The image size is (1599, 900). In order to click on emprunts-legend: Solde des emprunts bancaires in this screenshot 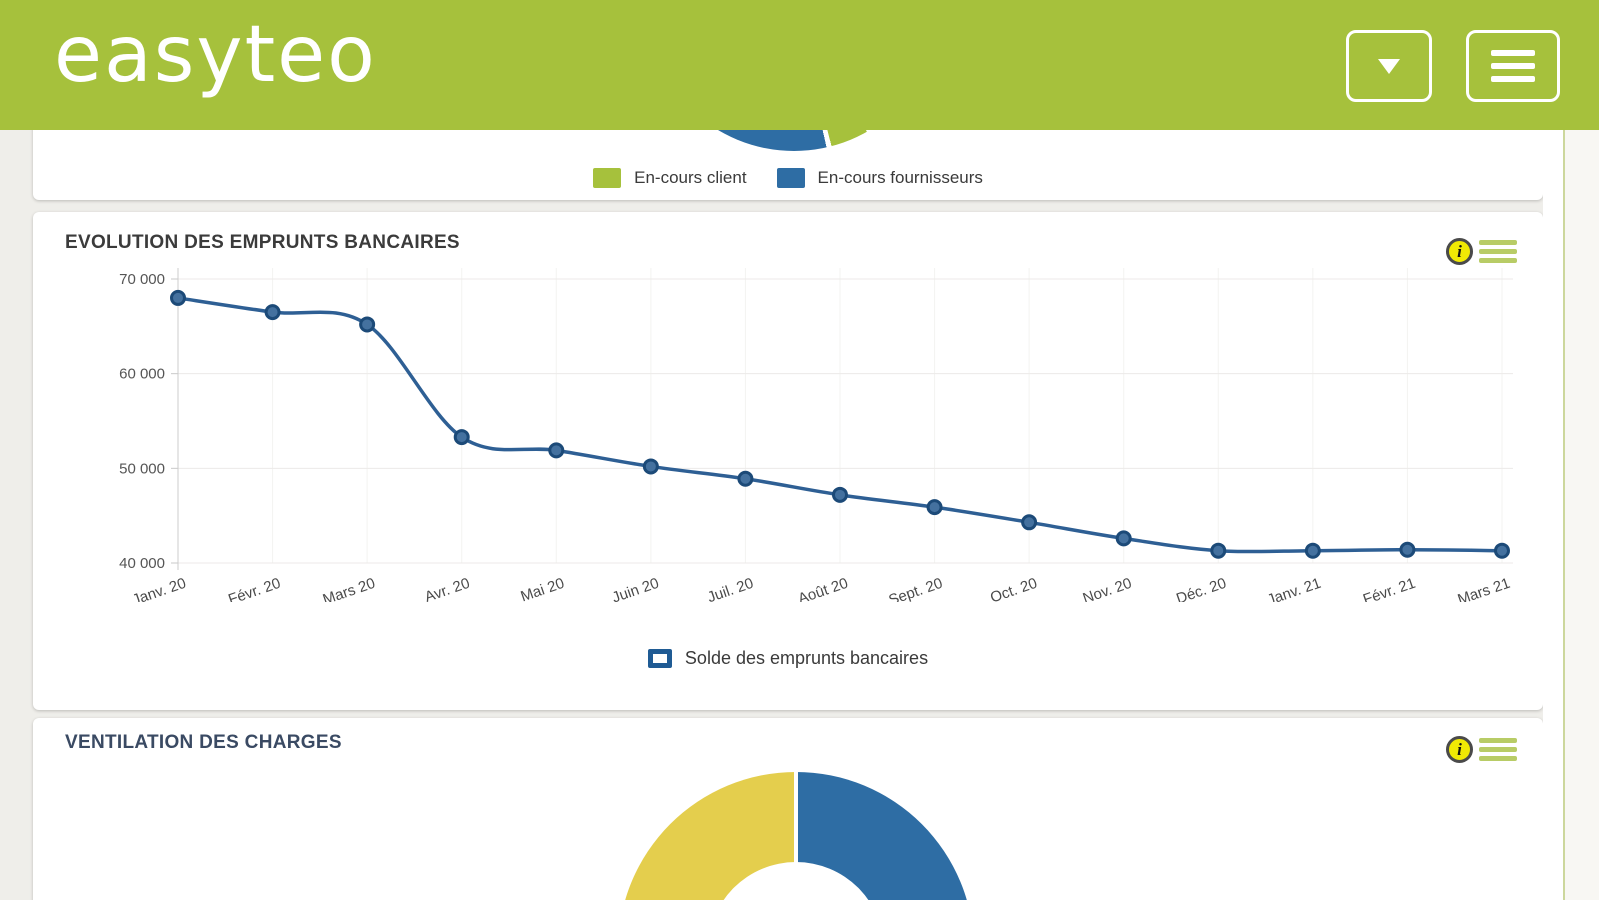, I will do `click(788, 658)`.